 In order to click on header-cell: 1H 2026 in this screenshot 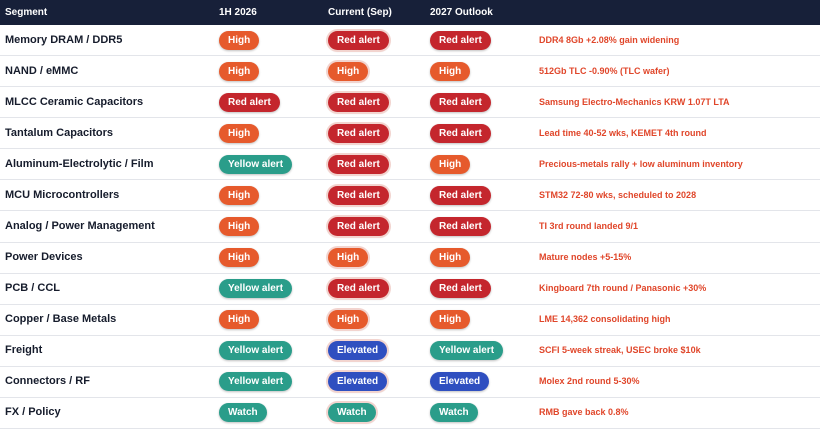, I will do `click(238, 12)`.